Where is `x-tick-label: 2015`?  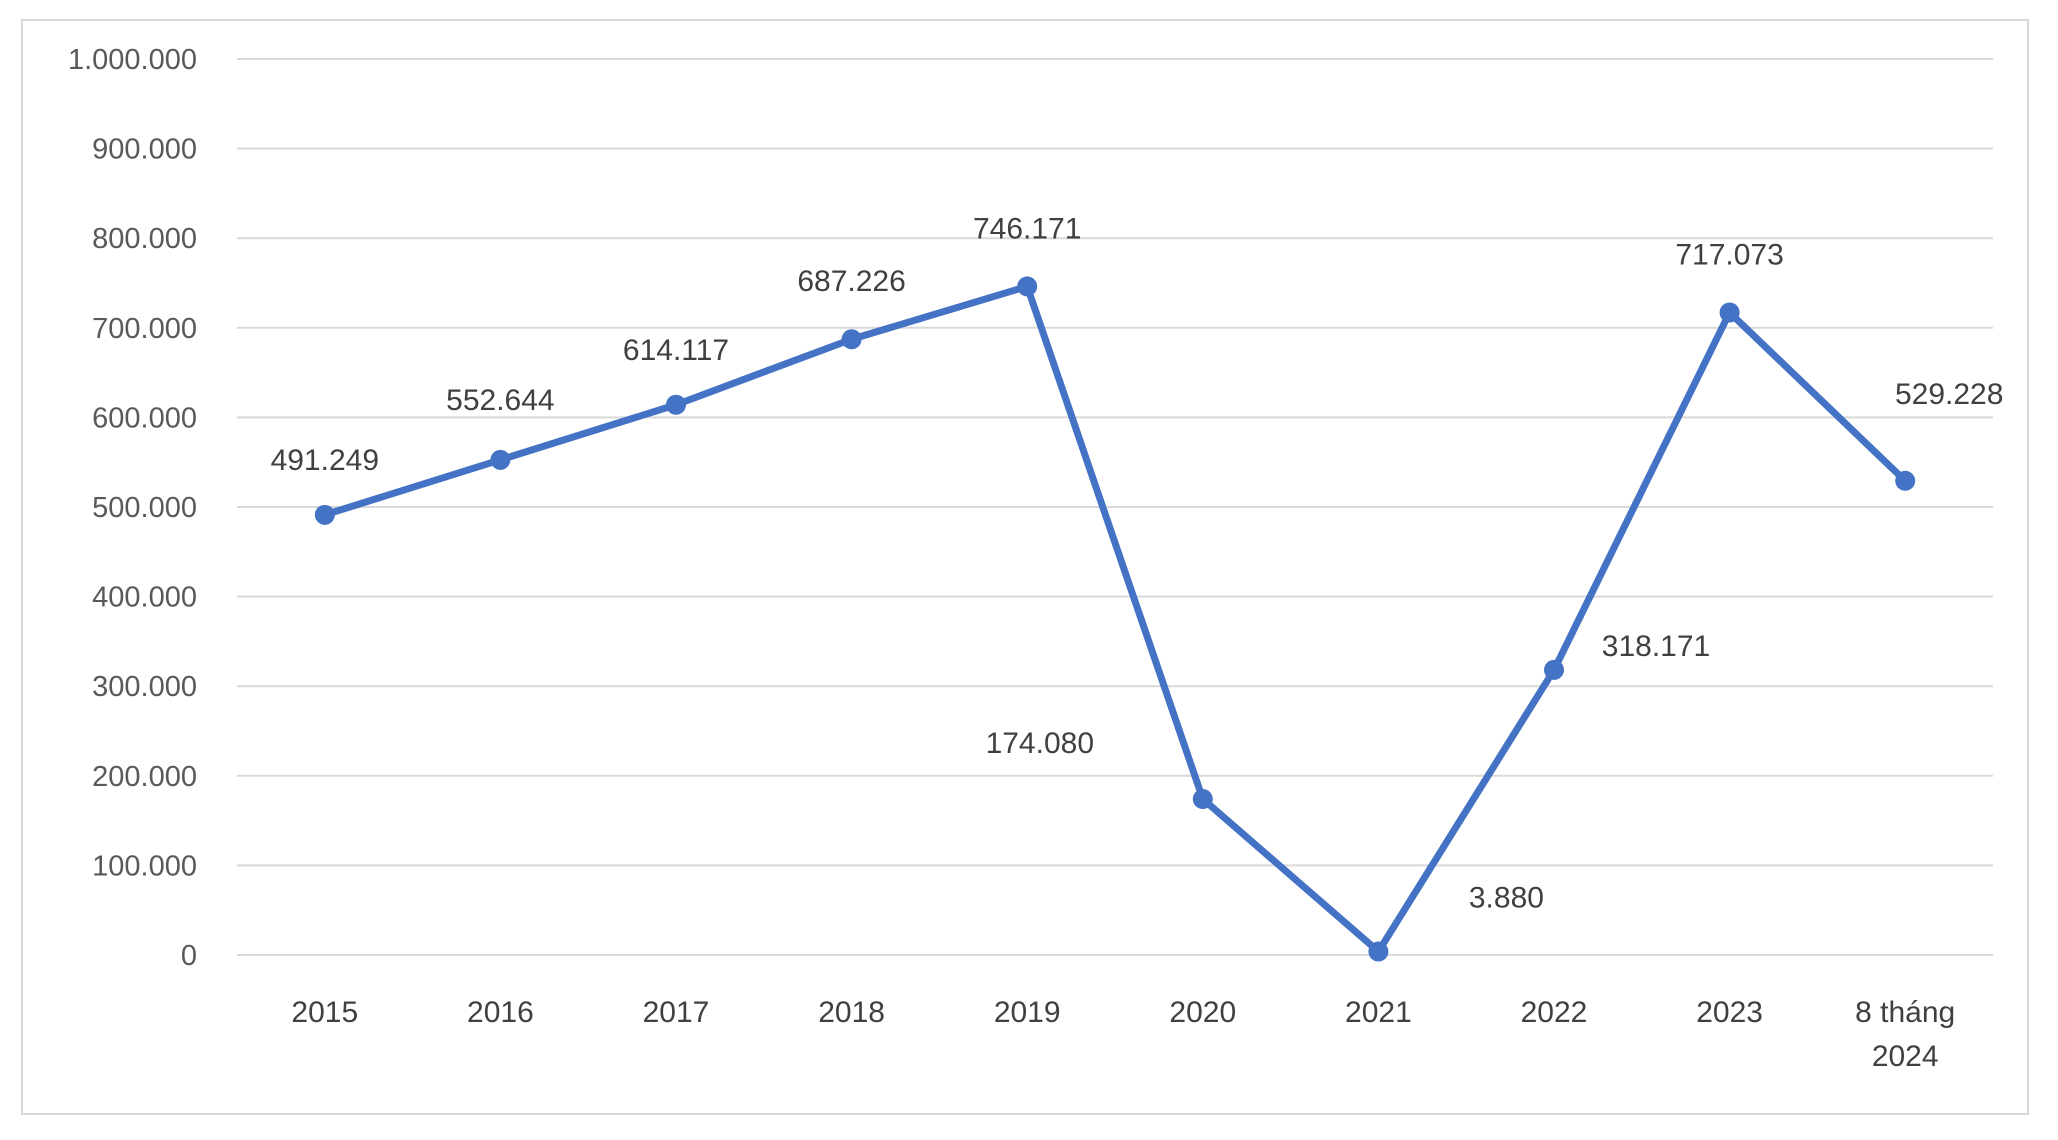
x-tick-label: 2015 is located at coordinates (324, 1012).